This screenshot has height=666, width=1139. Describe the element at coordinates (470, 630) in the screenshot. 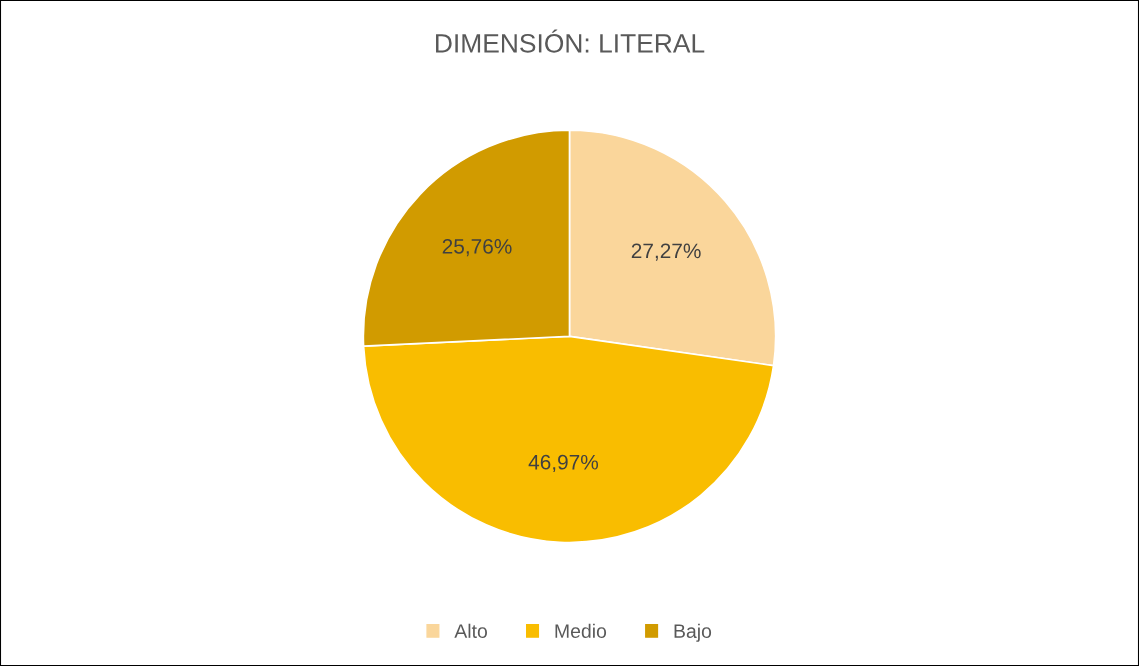

I see `legend-label: Alto` at that location.